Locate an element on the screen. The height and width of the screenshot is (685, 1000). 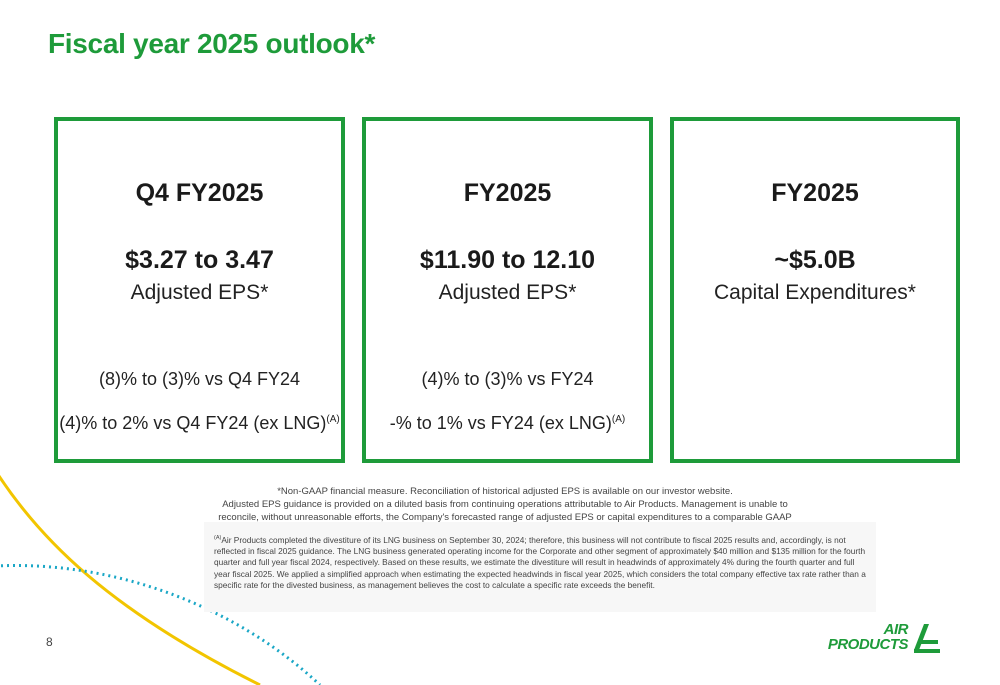
card-period: Q4 FY2025 is located at coordinates (199, 193).